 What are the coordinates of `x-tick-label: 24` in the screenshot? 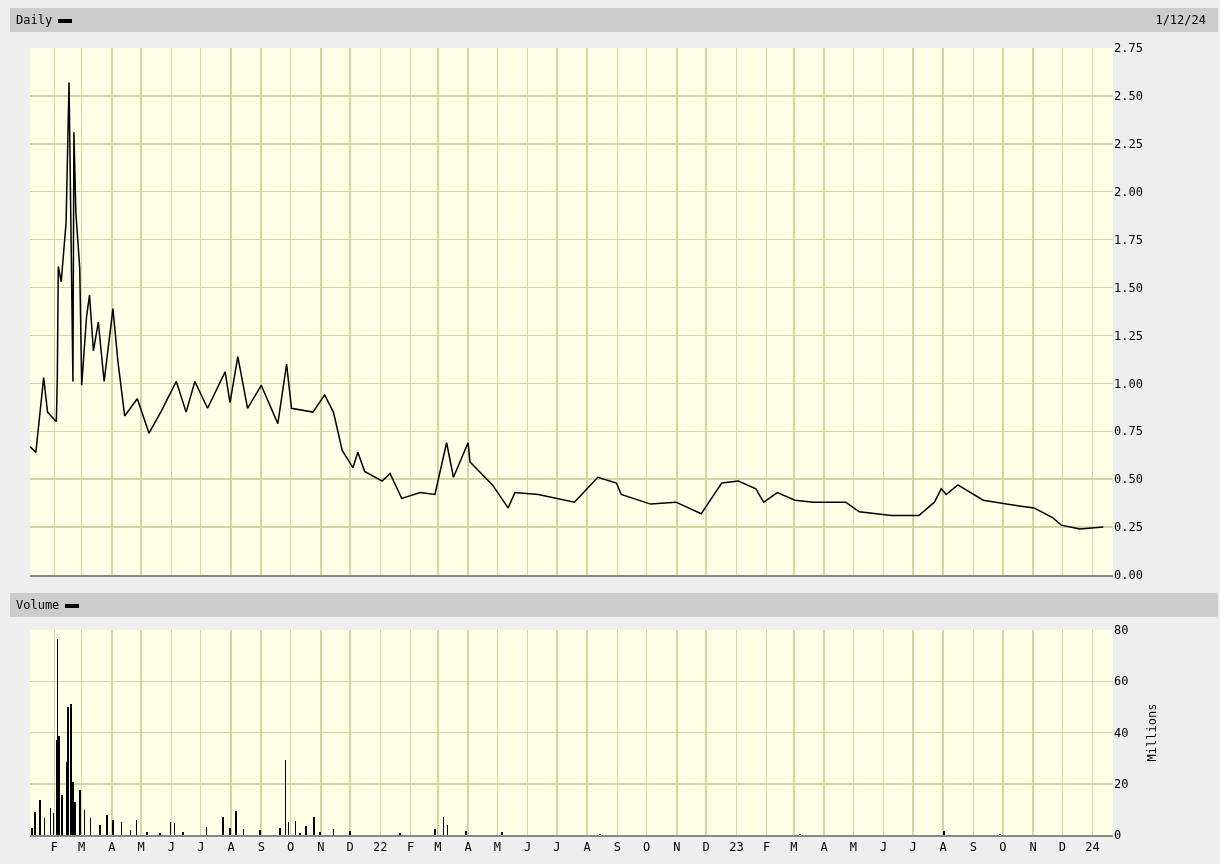 It's located at (1092, 847).